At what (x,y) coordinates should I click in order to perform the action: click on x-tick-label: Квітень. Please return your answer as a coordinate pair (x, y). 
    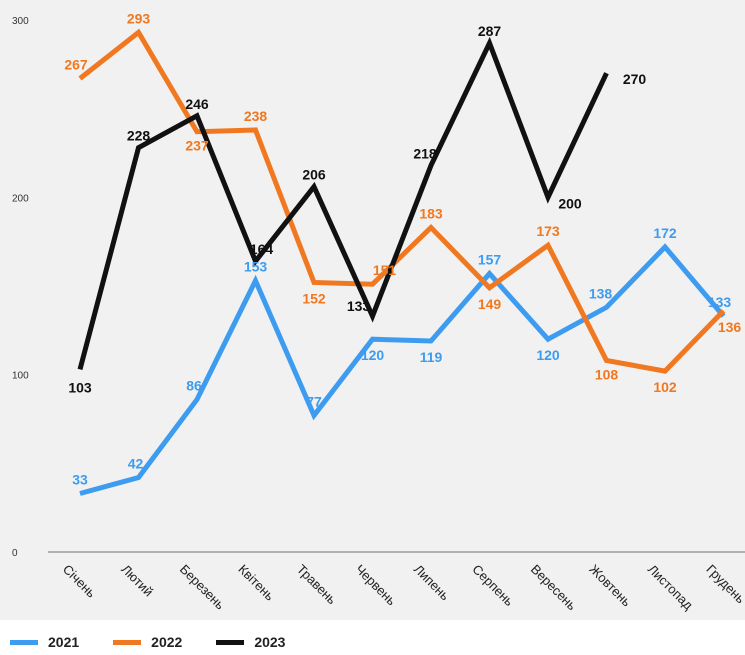
    Looking at the image, I should click on (256, 583).